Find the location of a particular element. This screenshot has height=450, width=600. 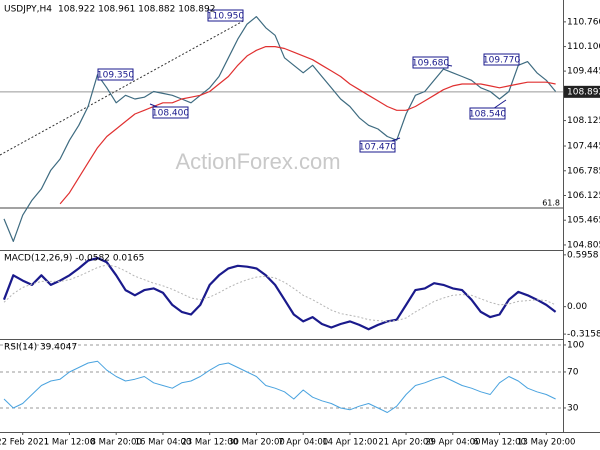

y-tick-label: 108.125 is located at coordinates (583, 121).